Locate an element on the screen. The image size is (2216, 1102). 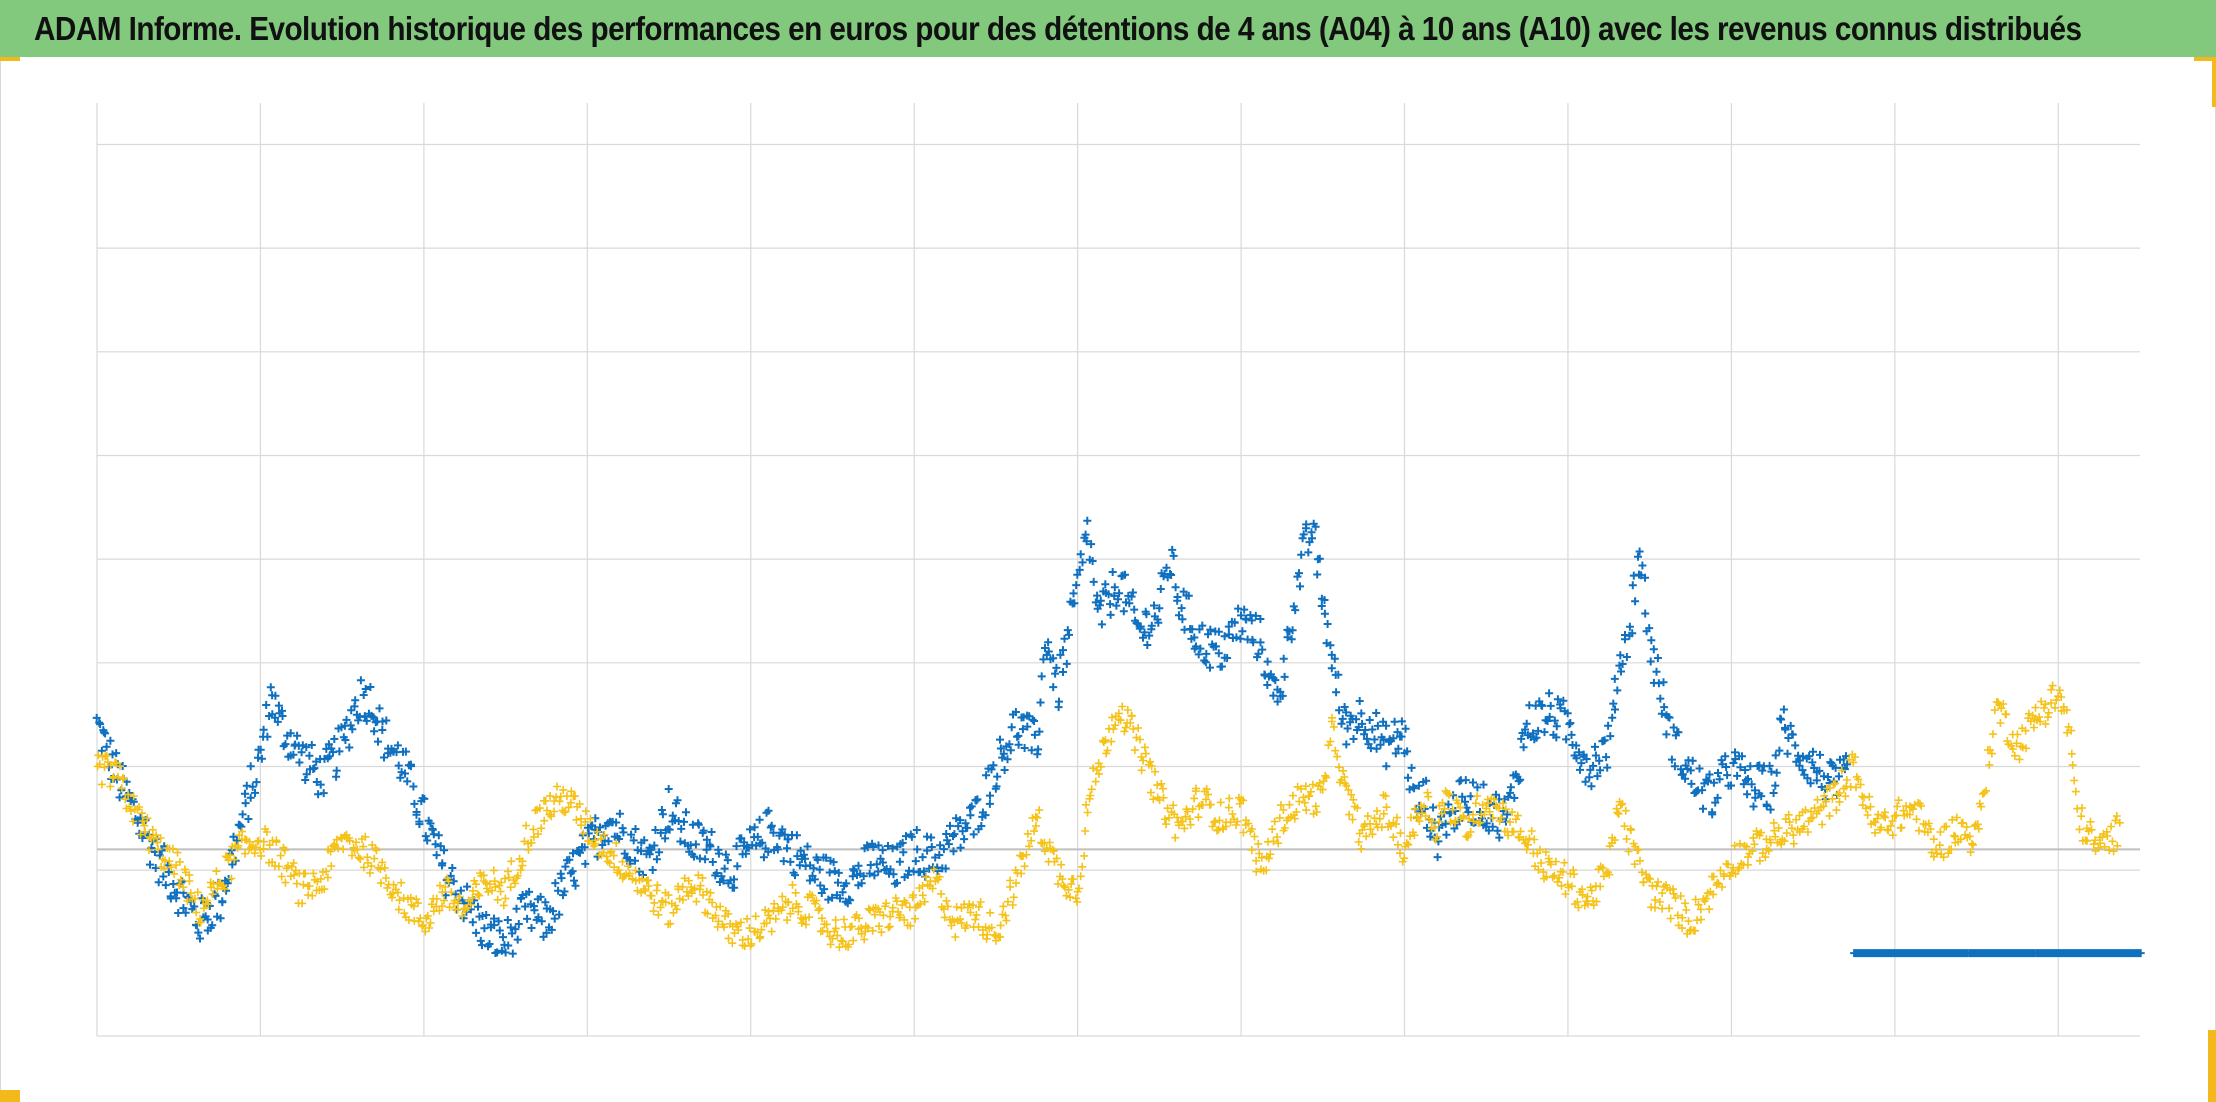
corner-accent-bottom-left is located at coordinates (10, 1096).